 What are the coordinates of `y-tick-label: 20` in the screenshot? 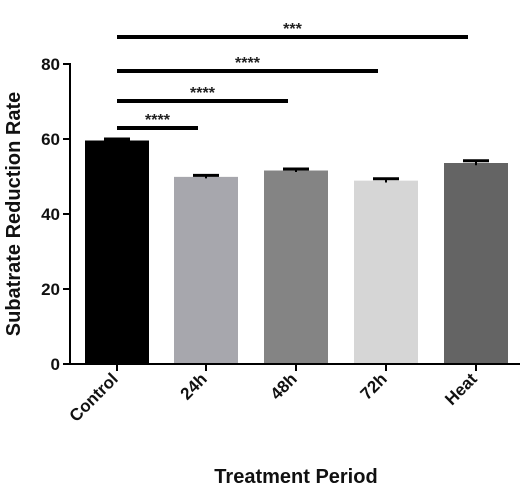 It's located at (50, 289).